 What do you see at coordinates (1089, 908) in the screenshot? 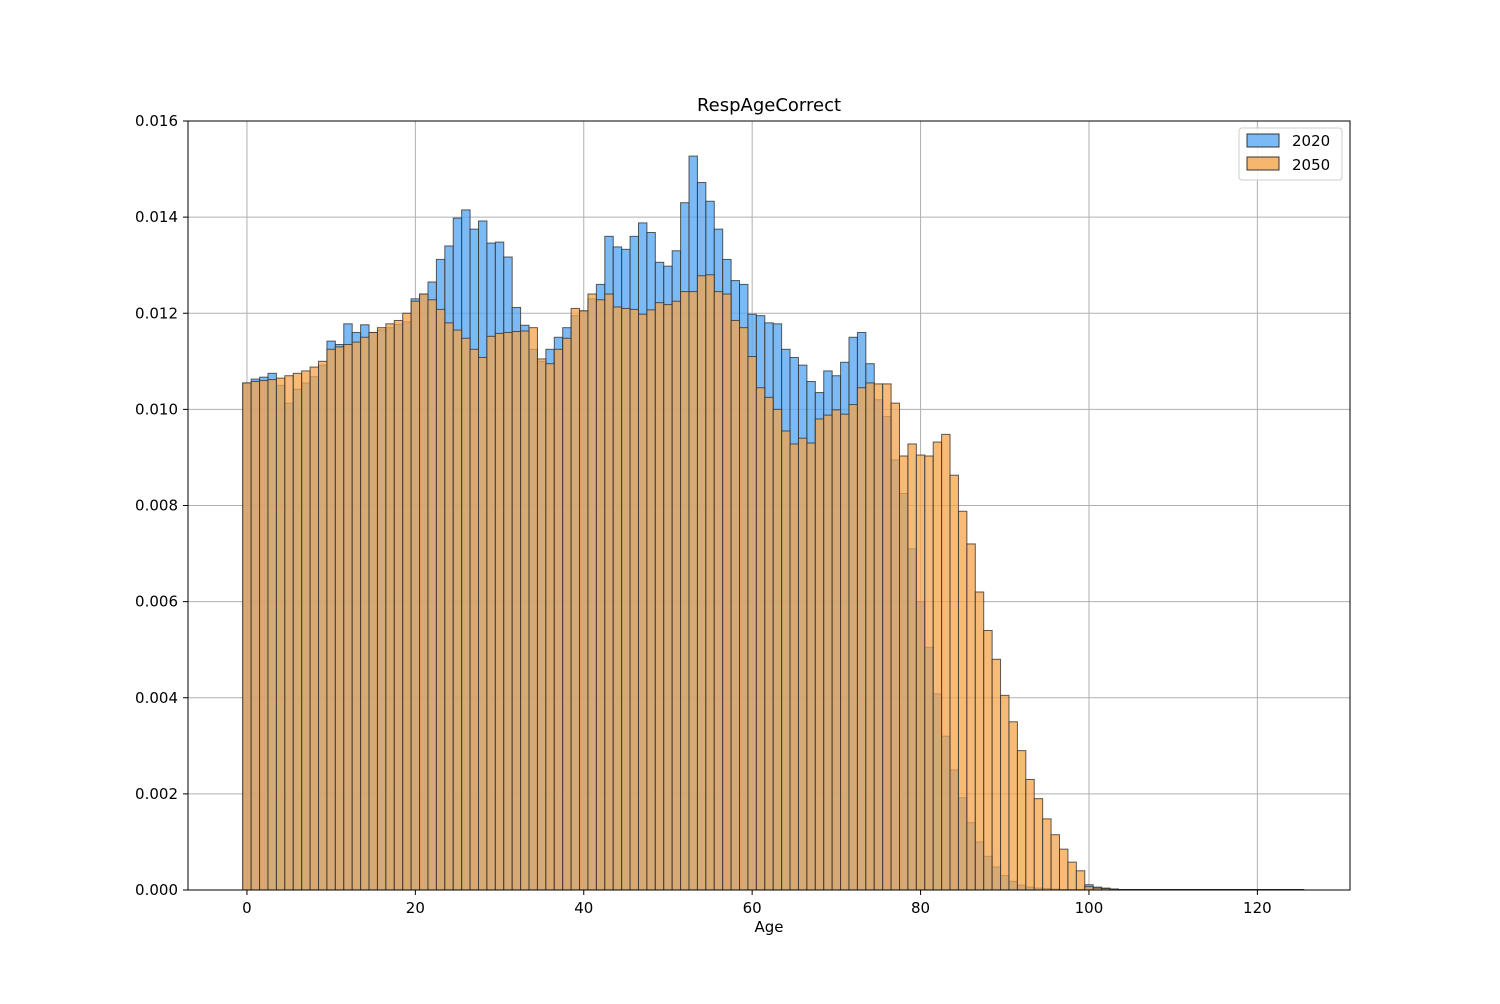
I see `x-tick-label-5: 100` at bounding box center [1089, 908].